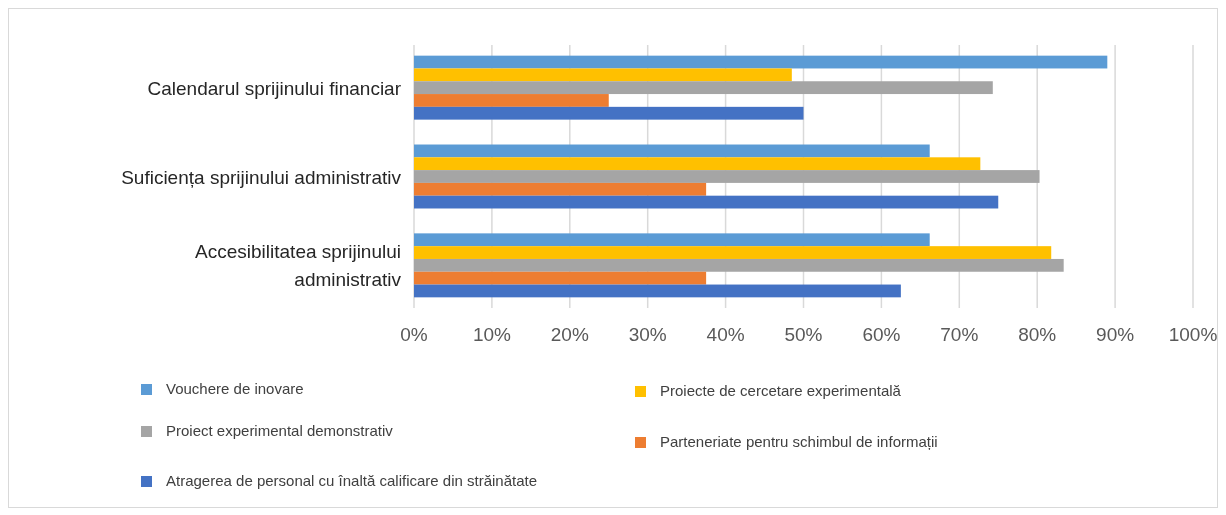 This screenshot has height=515, width=1226. Describe the element at coordinates (803, 334) in the screenshot. I see `x-tick-label: 50%` at that location.